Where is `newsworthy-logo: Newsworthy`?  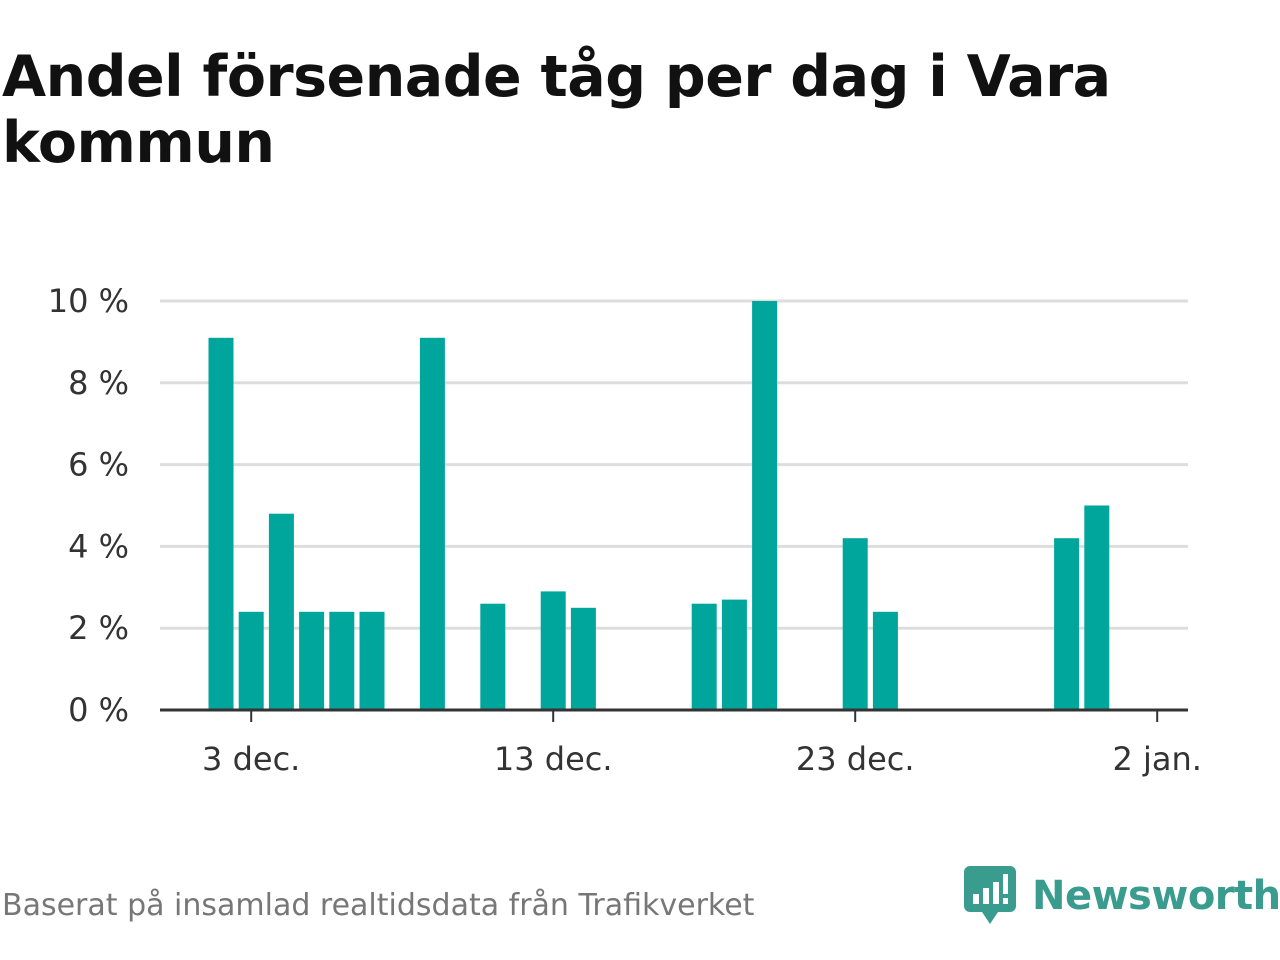
newsworthy-logo: Newsworthy is located at coordinates (1122, 896).